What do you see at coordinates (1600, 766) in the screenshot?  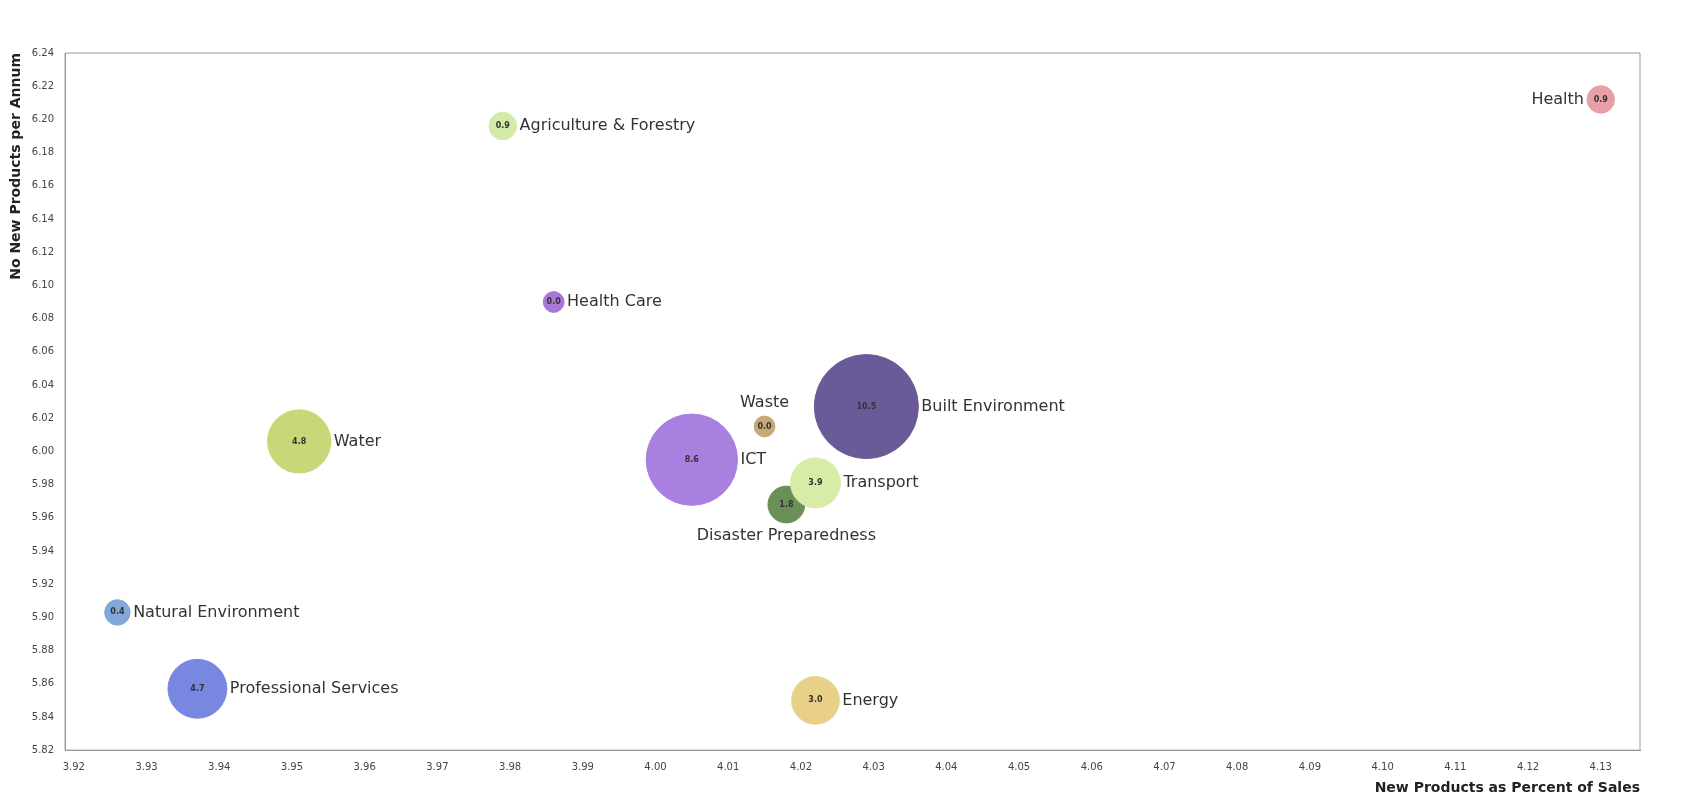 I see `x-tick-label: 4.13` at bounding box center [1600, 766].